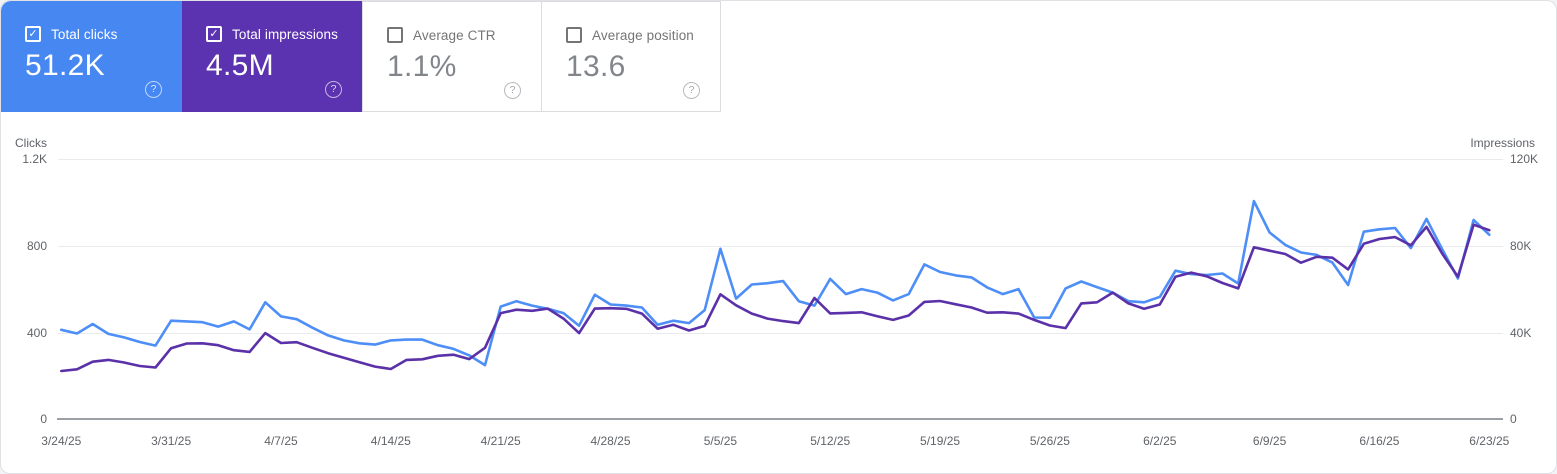 This screenshot has width=1557, height=474. I want to click on x-axis-label: 5/19/25, so click(940, 441).